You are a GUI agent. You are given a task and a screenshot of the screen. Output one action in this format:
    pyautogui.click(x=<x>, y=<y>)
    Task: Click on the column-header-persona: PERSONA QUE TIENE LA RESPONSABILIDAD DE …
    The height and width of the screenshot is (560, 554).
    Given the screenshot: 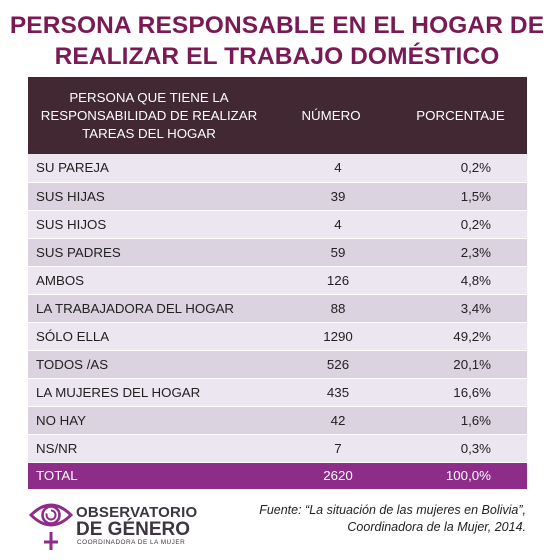 What is the action you would take?
    pyautogui.click(x=148, y=115)
    